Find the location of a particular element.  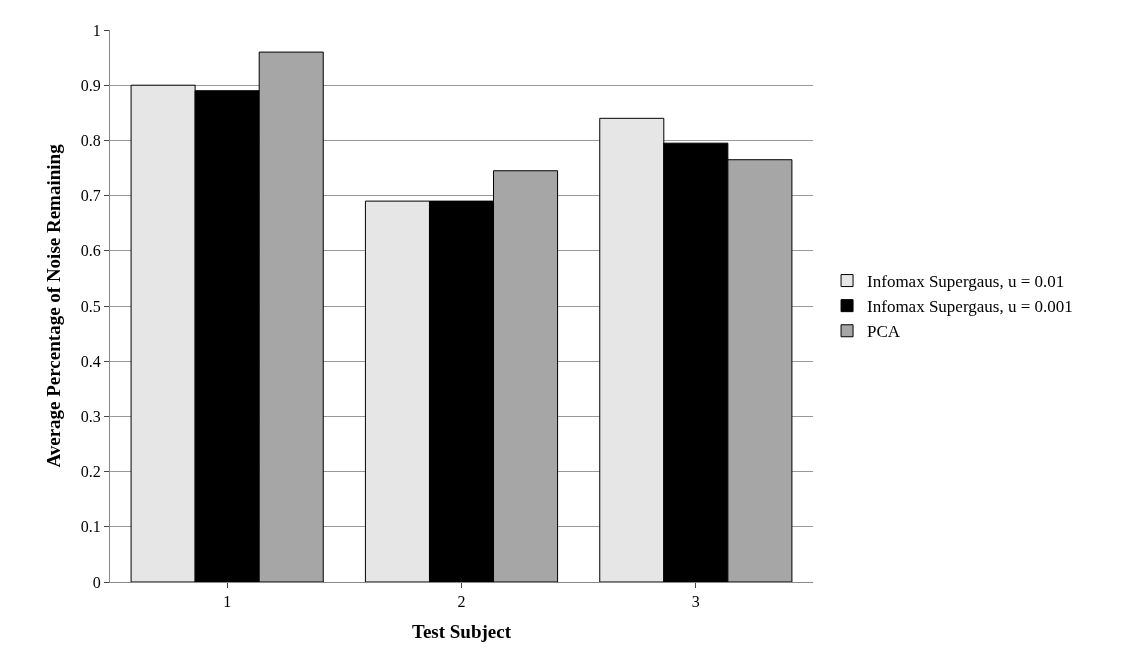

y-tick-label: 0.4 is located at coordinates (90, 361).